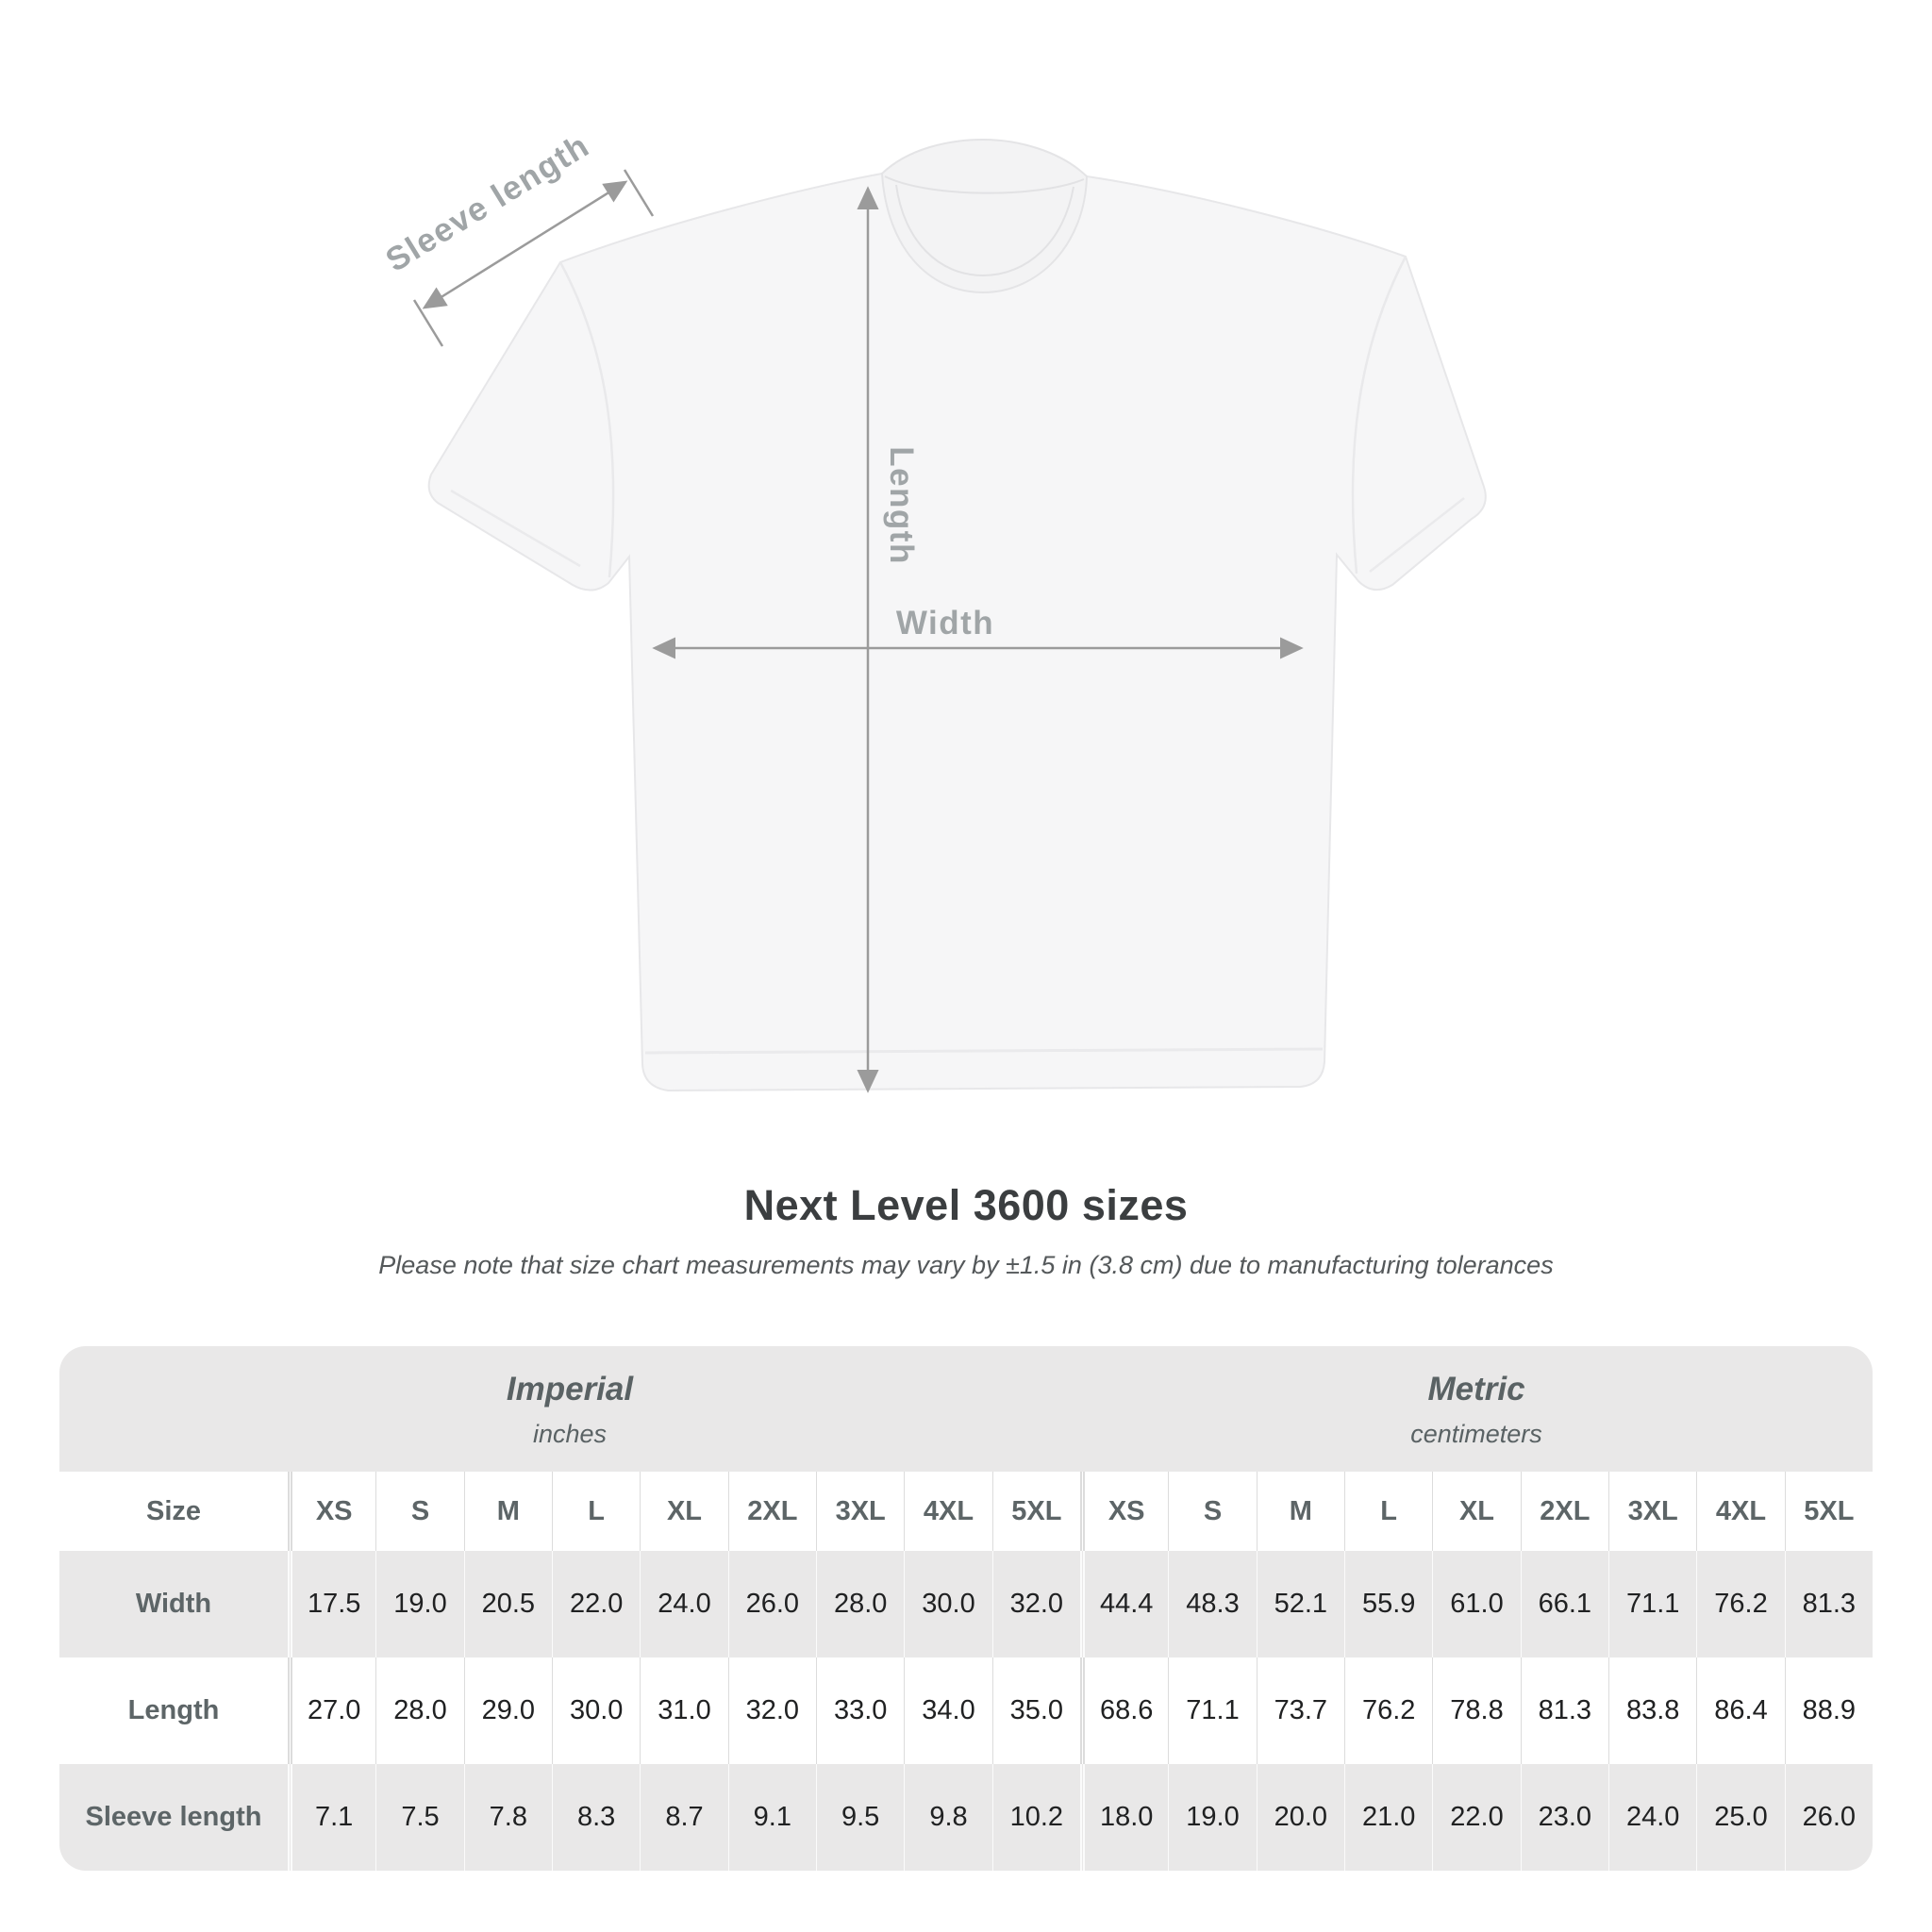 The width and height of the screenshot is (1932, 1932). I want to click on table-cell: 78.8, so click(1476, 1711).